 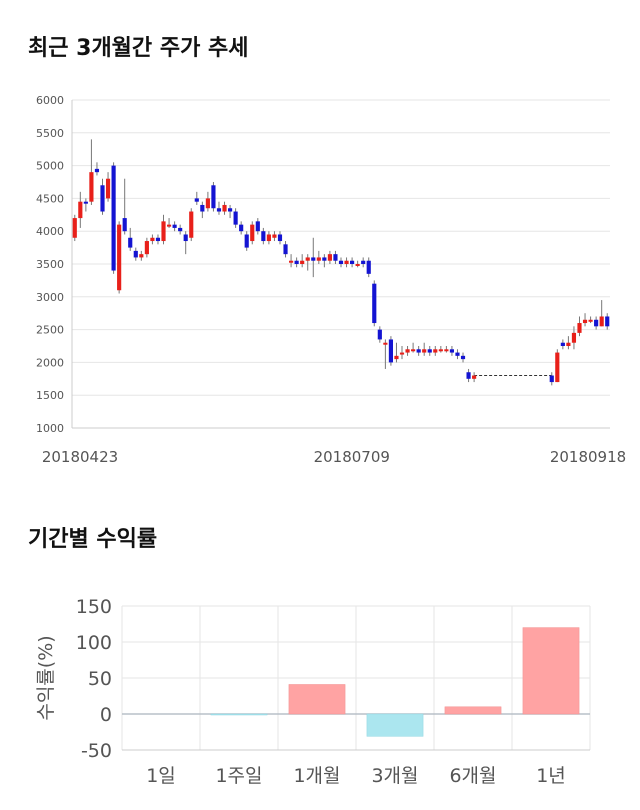 I want to click on x-tick-label: 3개월, so click(x=394, y=776).